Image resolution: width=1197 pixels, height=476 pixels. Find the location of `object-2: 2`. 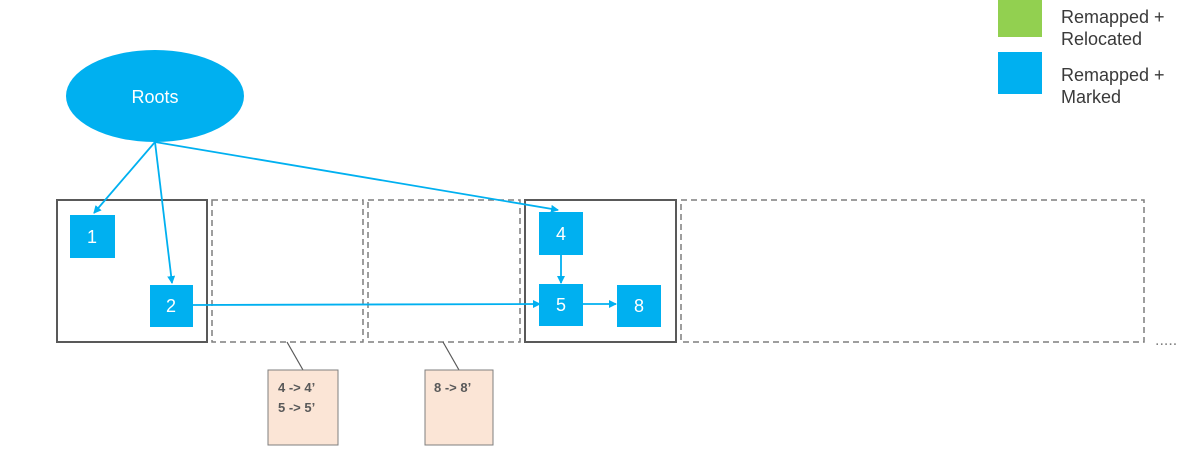

object-2: 2 is located at coordinates (171, 306).